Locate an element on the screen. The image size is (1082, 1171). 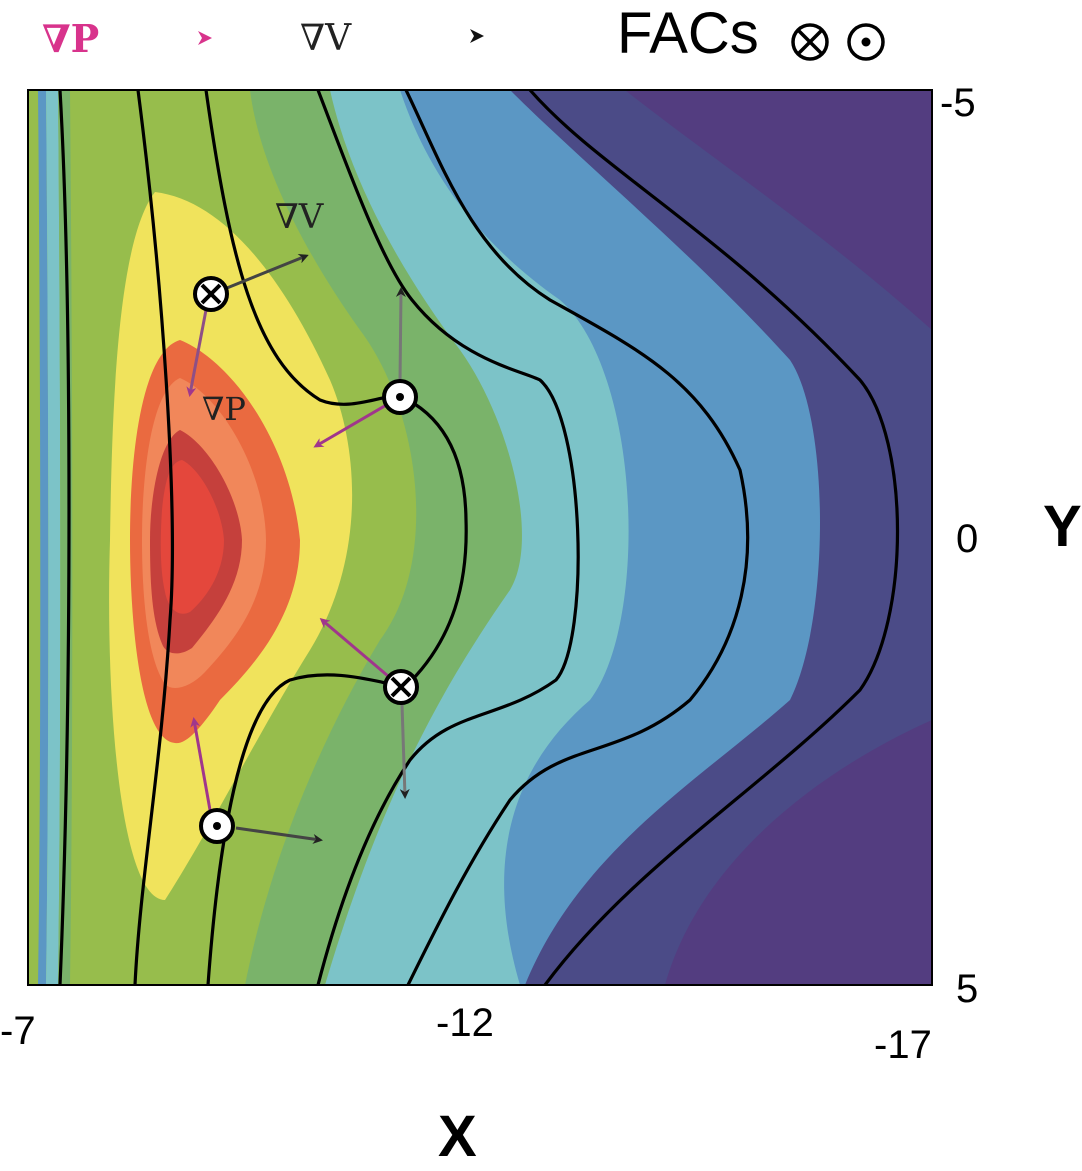
legend-facs-label: FACs is located at coordinates (688, 33).